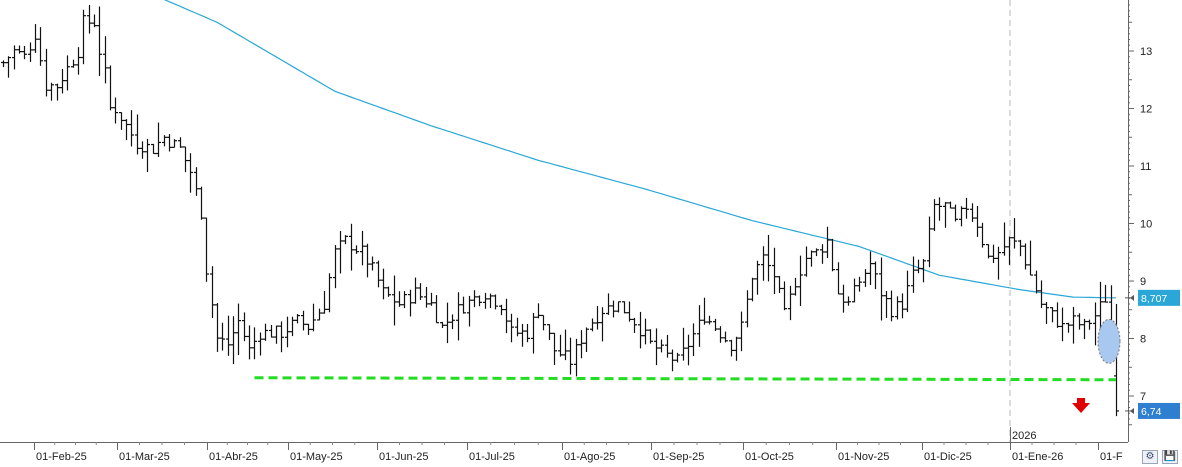 This screenshot has width=1182, height=467. I want to click on x-tick-label: 01-Jun-25, so click(404, 457).